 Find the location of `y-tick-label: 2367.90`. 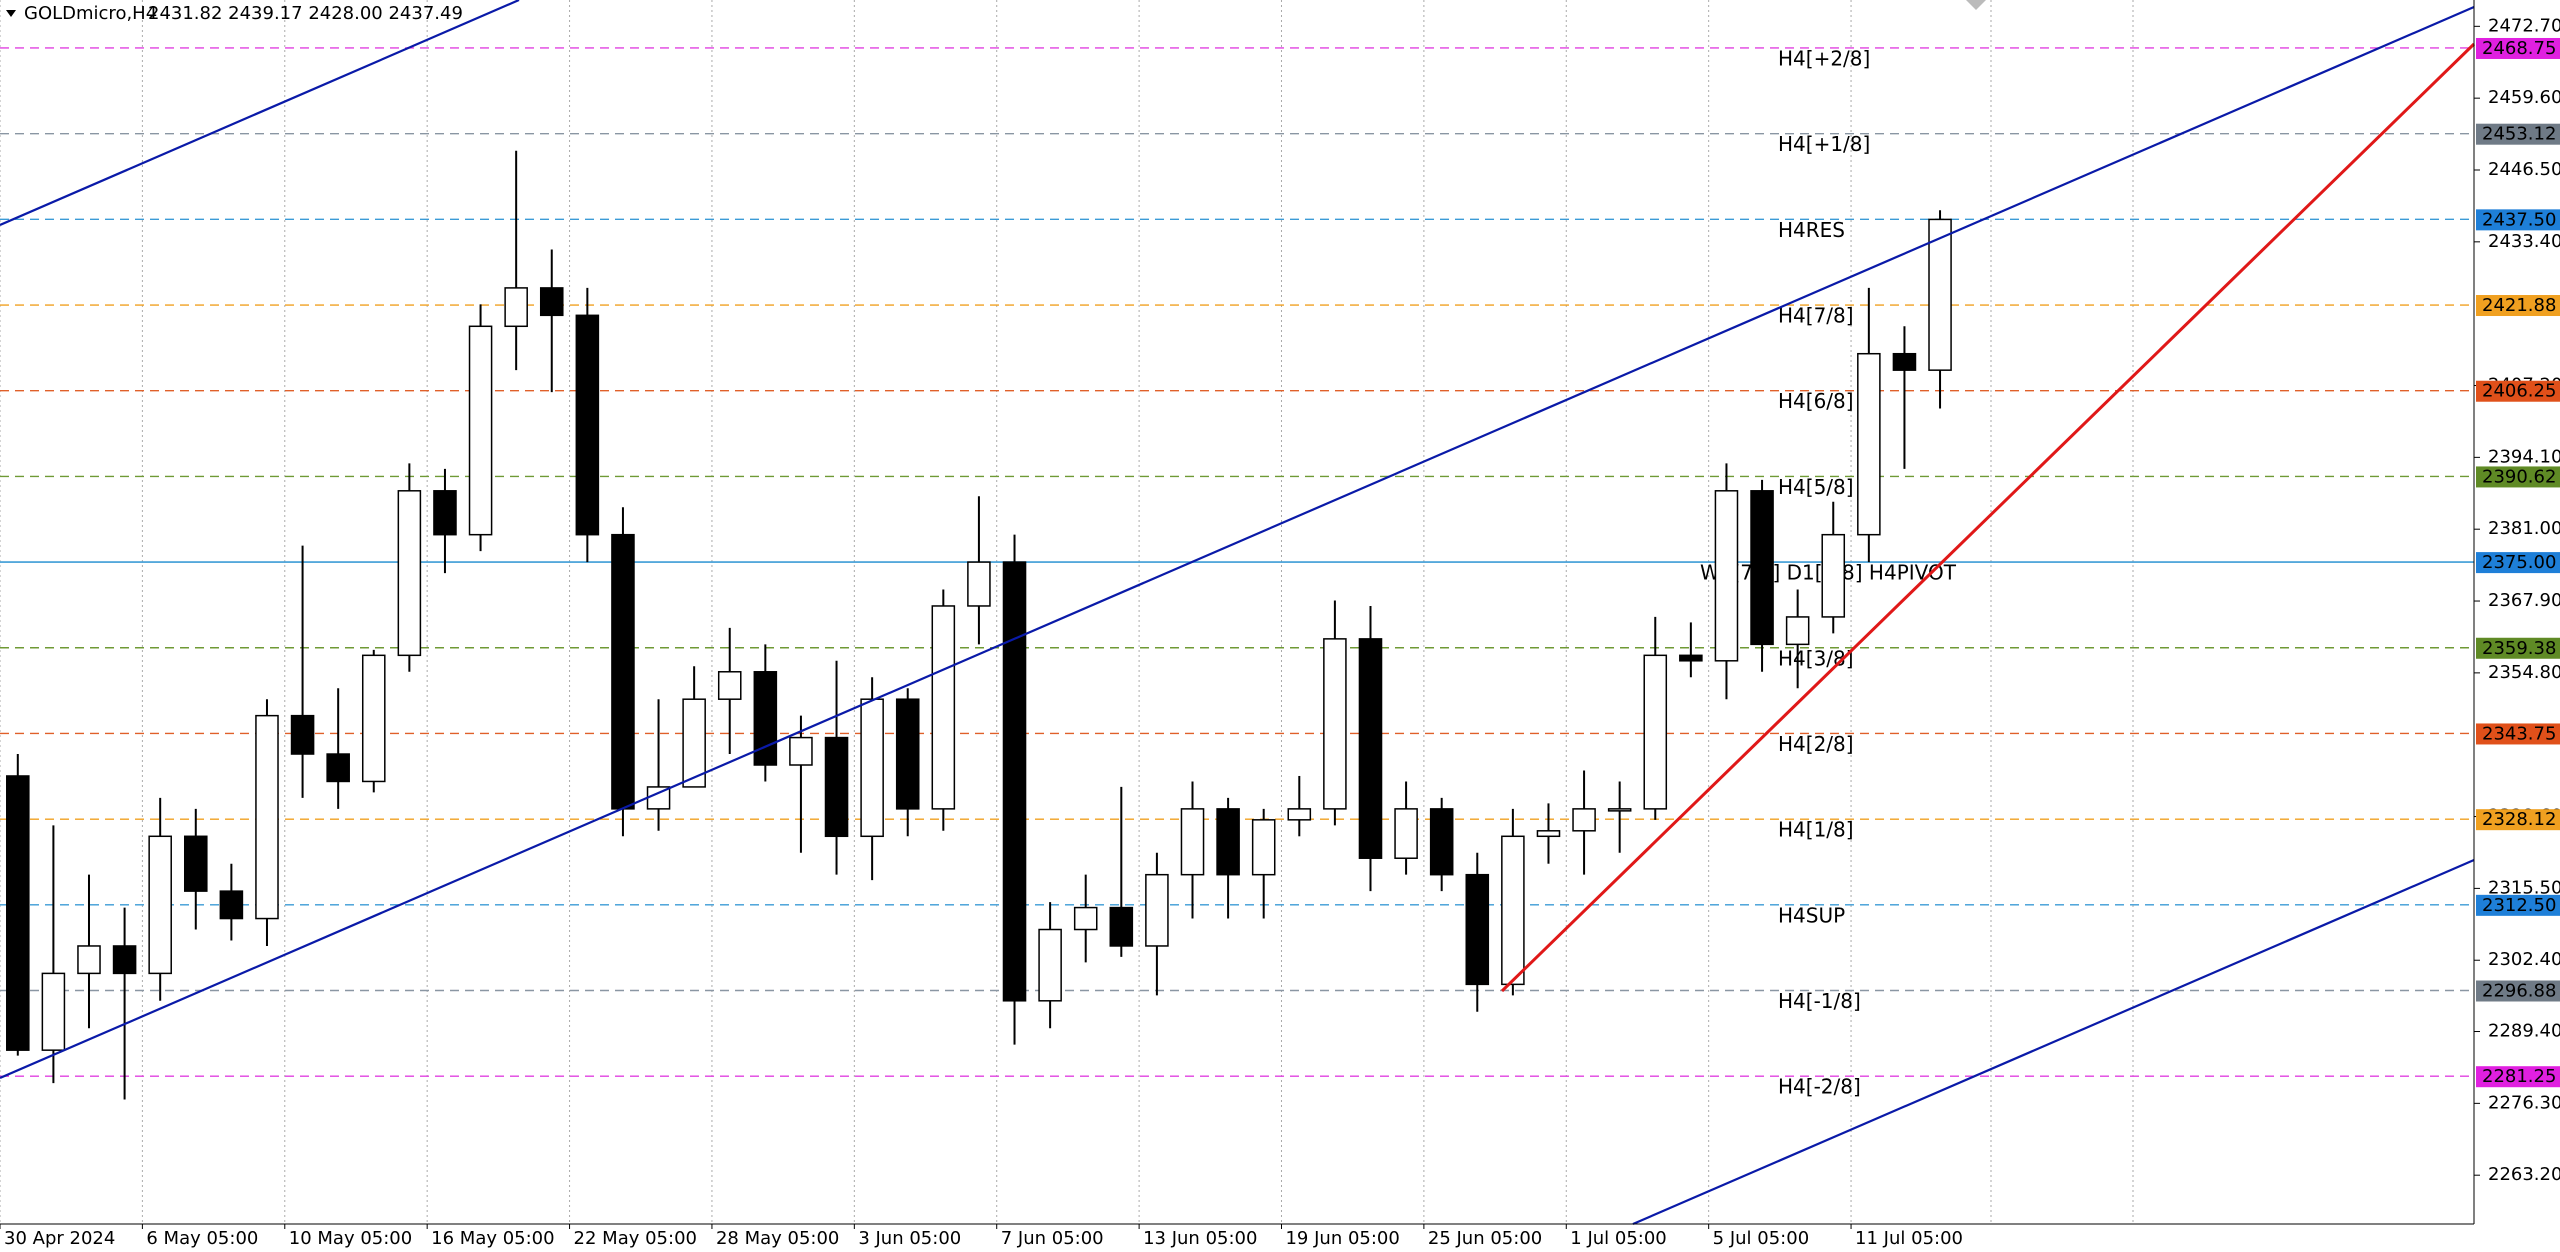

y-tick-label: 2367.90 is located at coordinates (2524, 600).